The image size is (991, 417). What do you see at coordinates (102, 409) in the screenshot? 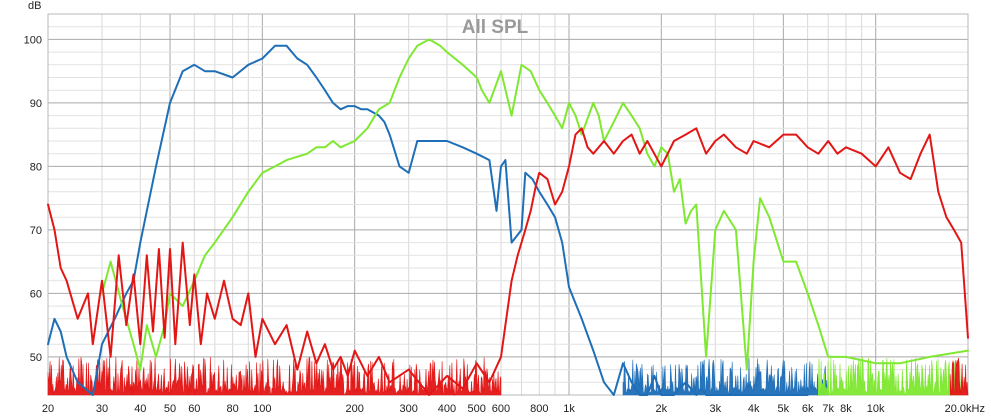
I see `x-tick-label: 30` at bounding box center [102, 409].